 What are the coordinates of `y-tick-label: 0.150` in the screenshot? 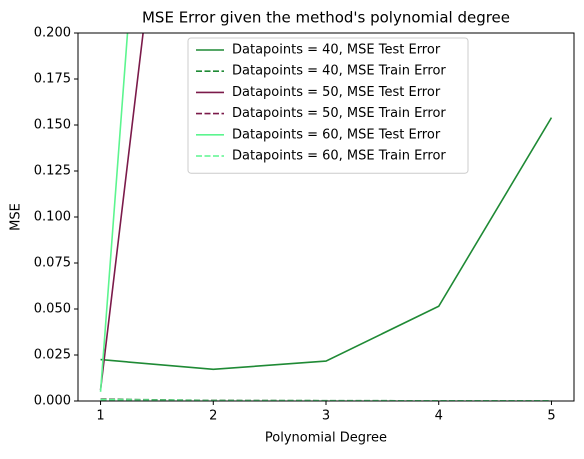 It's located at (52, 125).